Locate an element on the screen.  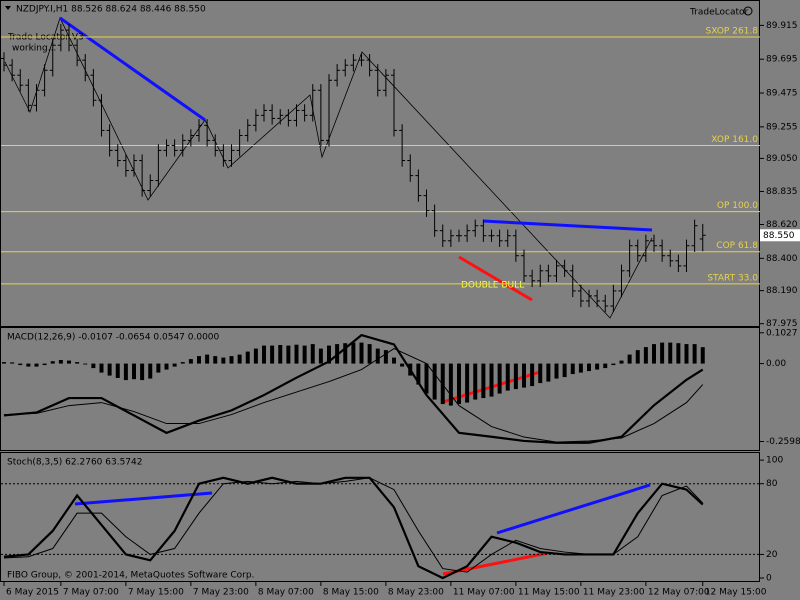
brand: TradeLocator is located at coordinates (719, 13).